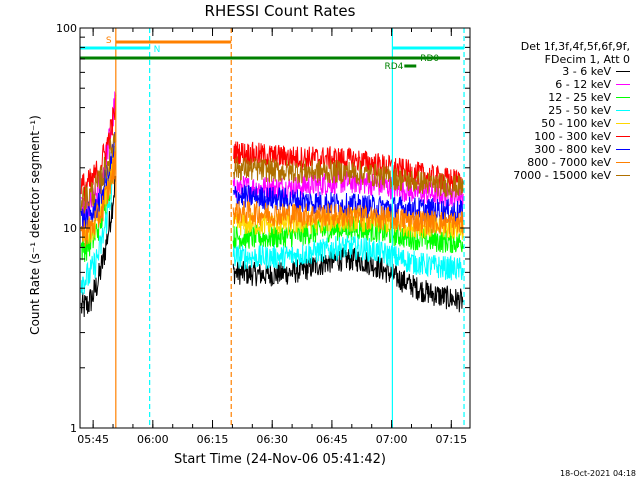 This screenshot has width=640, height=480. What do you see at coordinates (73, 428) in the screenshot?
I see `y-tick-label: 1` at bounding box center [73, 428].